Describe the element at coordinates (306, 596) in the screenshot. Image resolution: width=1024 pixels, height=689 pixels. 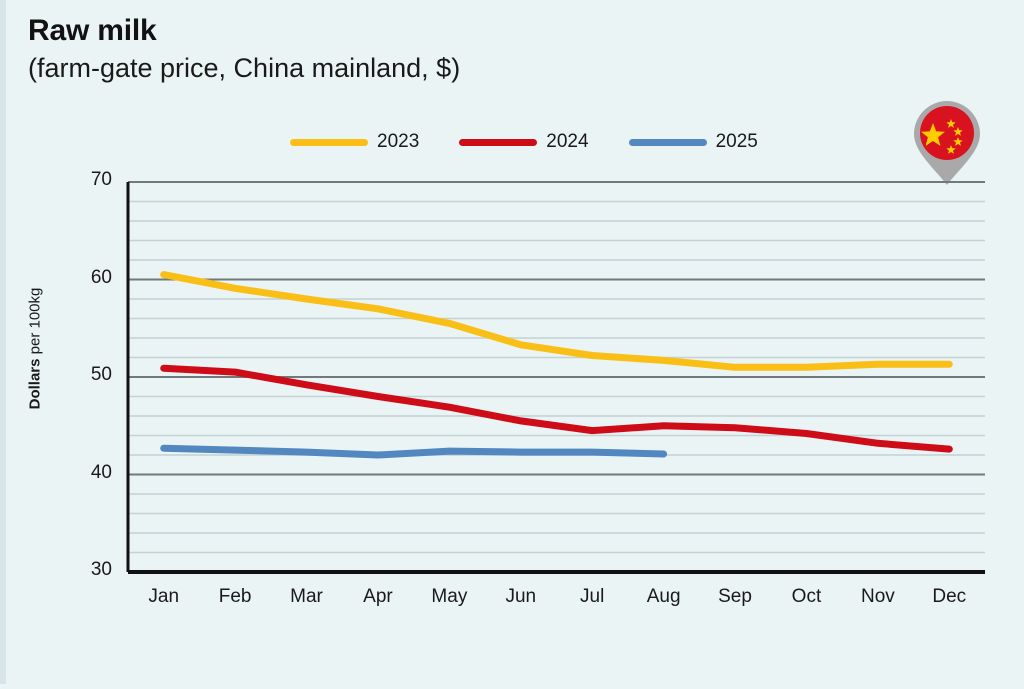
I see `x-tick-label-Mar: Mar` at that location.